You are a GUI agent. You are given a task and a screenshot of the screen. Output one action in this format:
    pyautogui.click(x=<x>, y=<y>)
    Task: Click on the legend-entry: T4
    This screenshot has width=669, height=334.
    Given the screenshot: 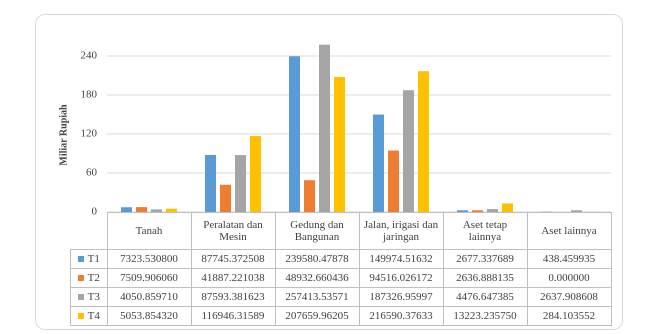 What is the action you would take?
    pyautogui.click(x=89, y=316)
    